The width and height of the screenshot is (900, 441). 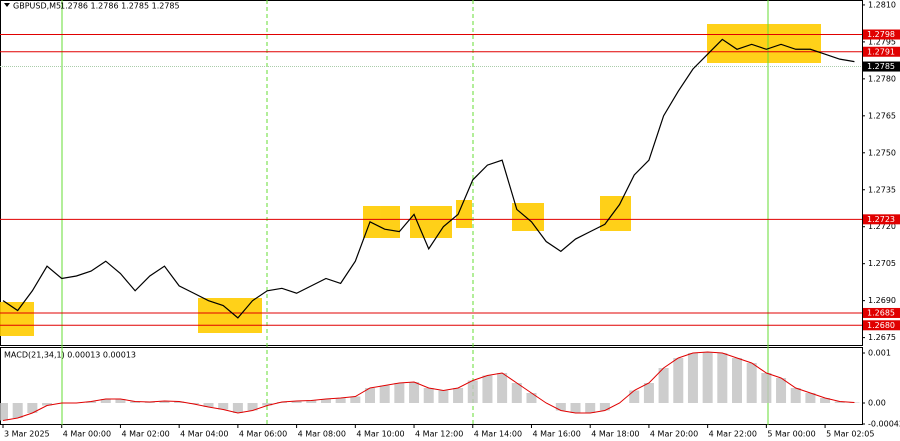 What do you see at coordinates (380, 434) in the screenshot?
I see `x-tick-label: 4 Mar 10:00` at bounding box center [380, 434].